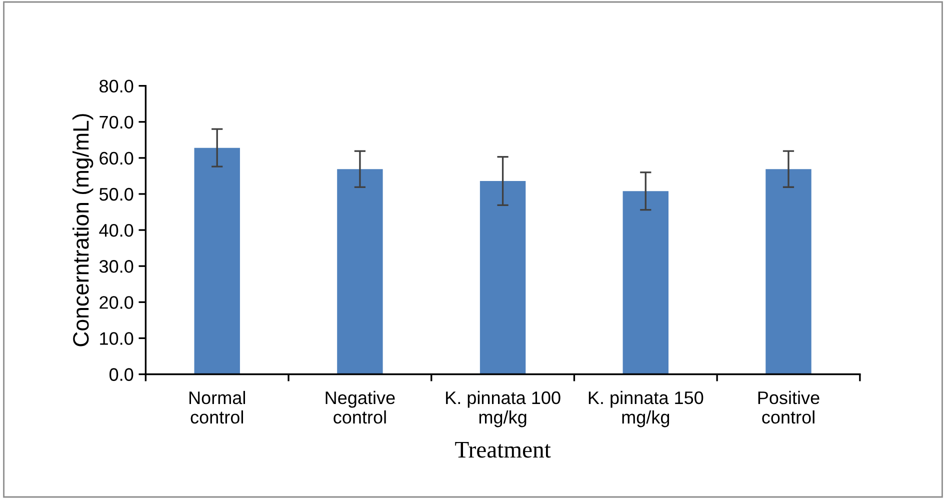 Image resolution: width=946 pixels, height=499 pixels. Describe the element at coordinates (117, 86) in the screenshot. I see `y-tick-label: 80.0` at that location.